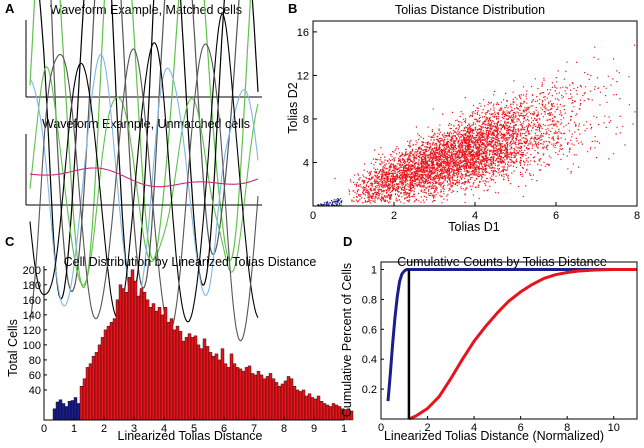  What do you see at coordinates (470, 10) in the screenshot?
I see `panel-b-title: Tolias Distance Distribution` at bounding box center [470, 10].